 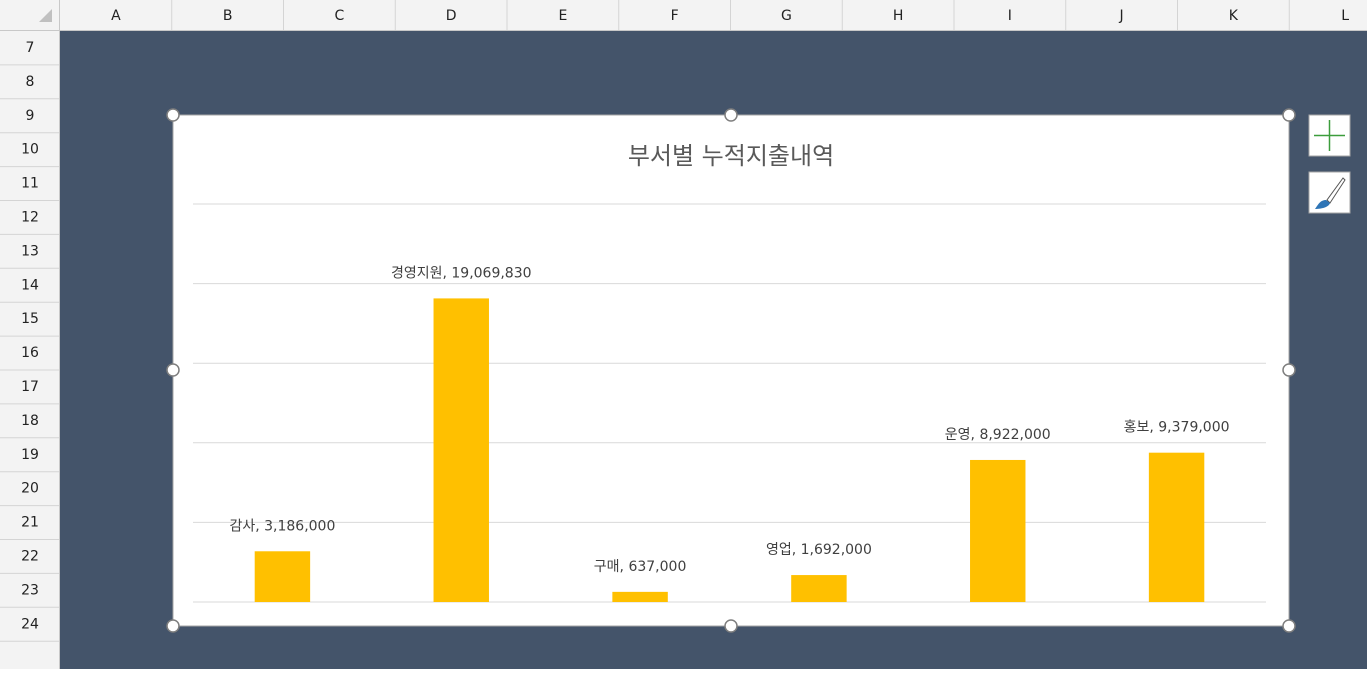 I want to click on row-header: 8, so click(x=30, y=82).